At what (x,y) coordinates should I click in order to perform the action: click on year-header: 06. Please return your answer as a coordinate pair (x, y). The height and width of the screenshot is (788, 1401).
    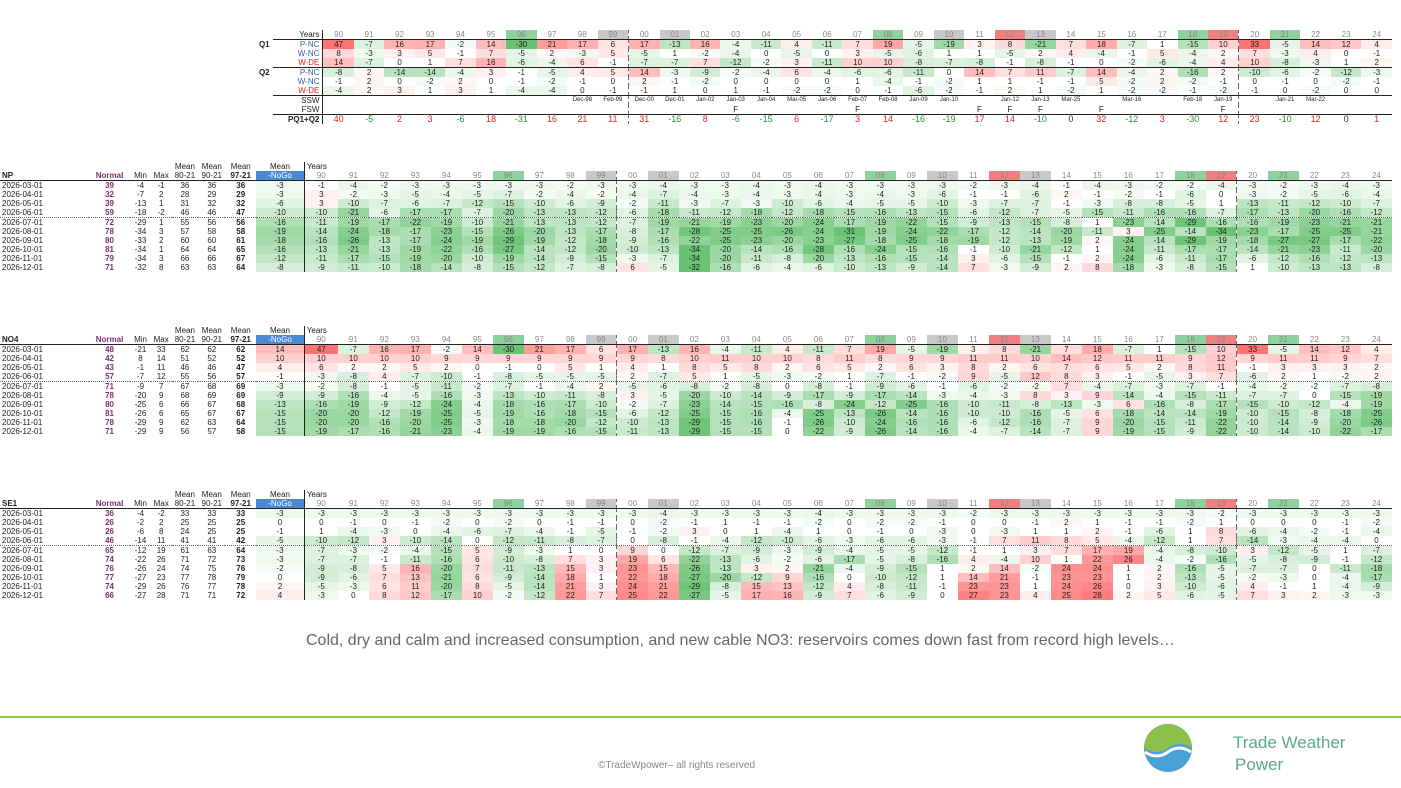
    Looking at the image, I should click on (827, 35).